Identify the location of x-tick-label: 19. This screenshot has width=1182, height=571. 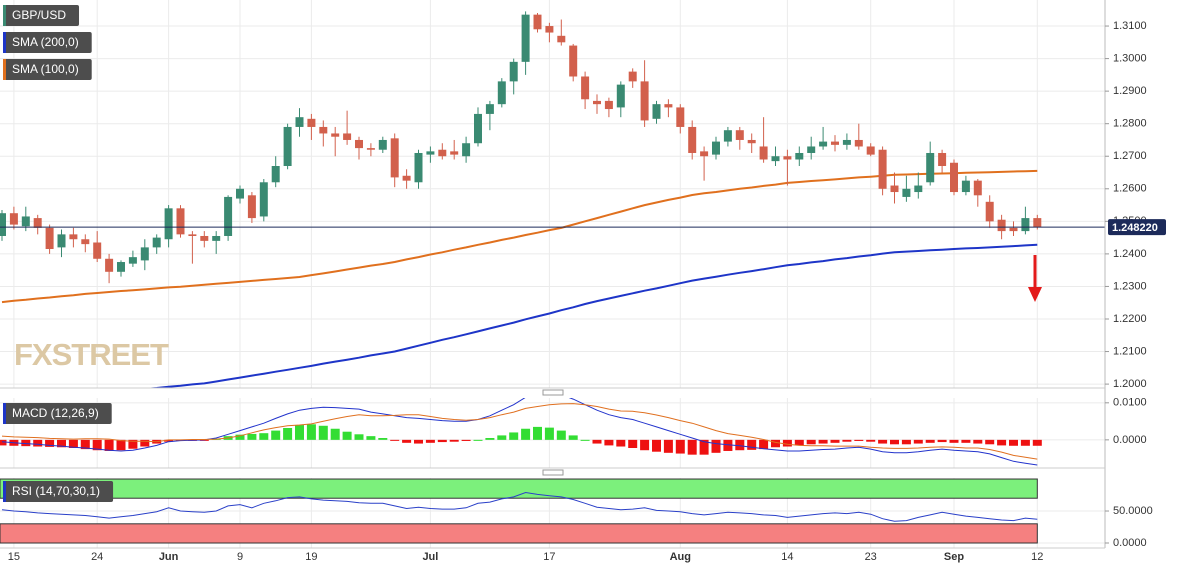
(311, 557).